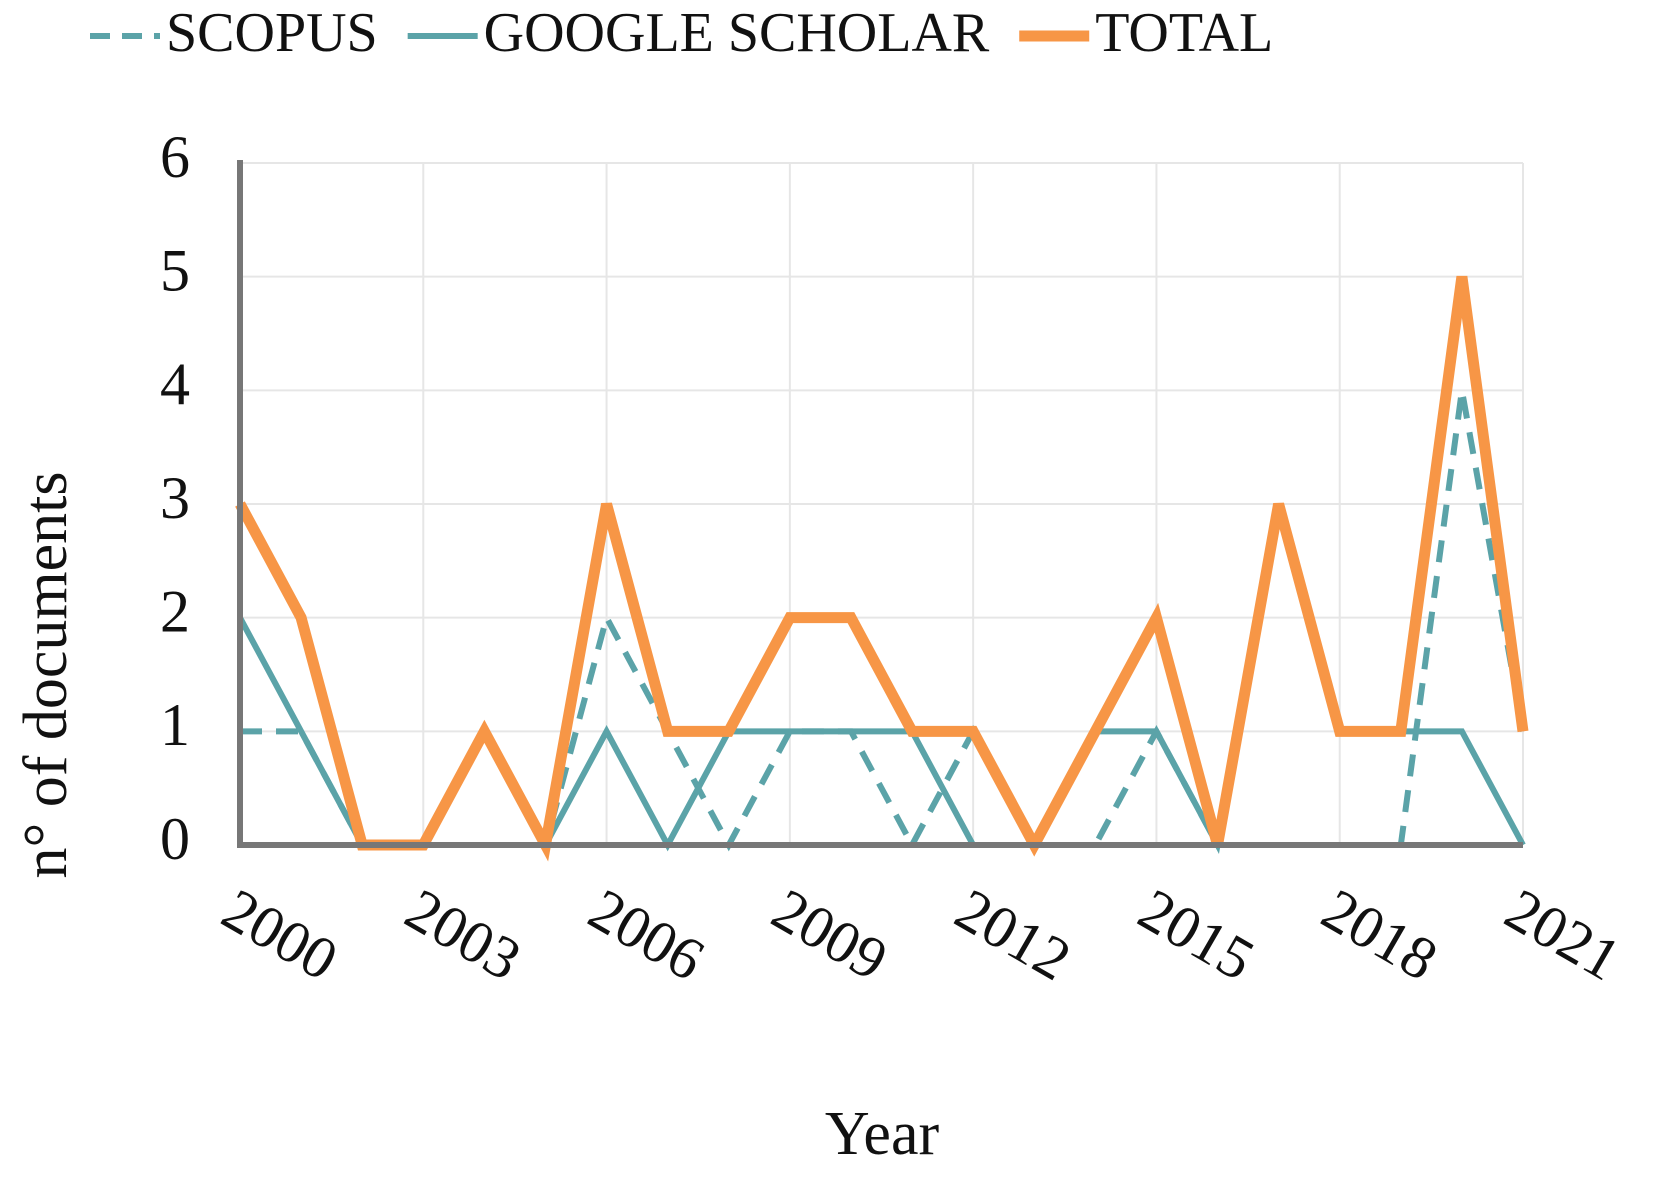  I want to click on x-tick-label: 2000, so click(280, 934).